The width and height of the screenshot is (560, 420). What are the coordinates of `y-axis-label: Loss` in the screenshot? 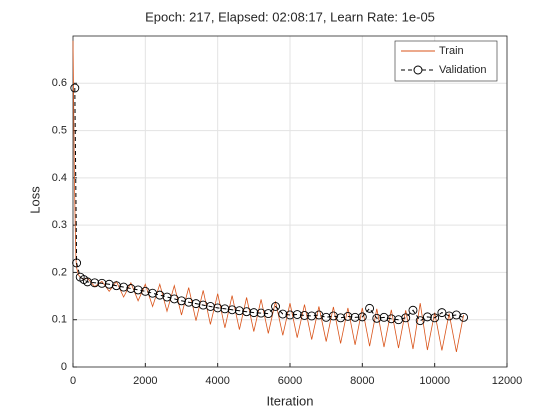 It's located at (34, 200).